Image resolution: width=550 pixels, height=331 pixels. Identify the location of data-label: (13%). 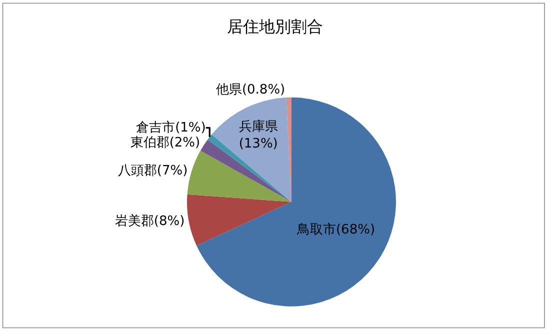
(258, 144).